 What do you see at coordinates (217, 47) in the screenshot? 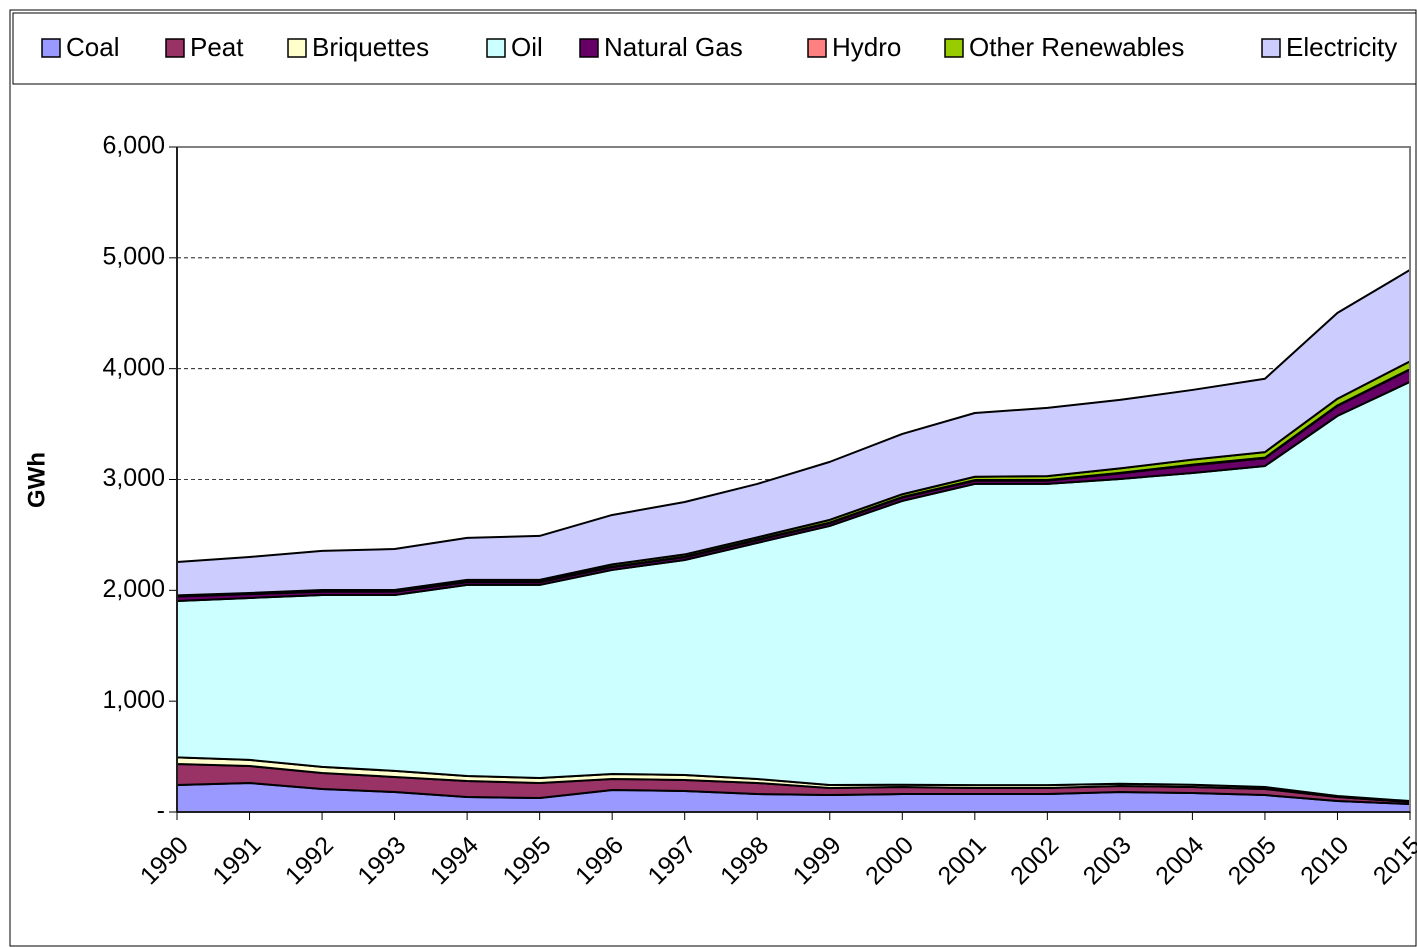
I see `legend-label: Peat` at bounding box center [217, 47].